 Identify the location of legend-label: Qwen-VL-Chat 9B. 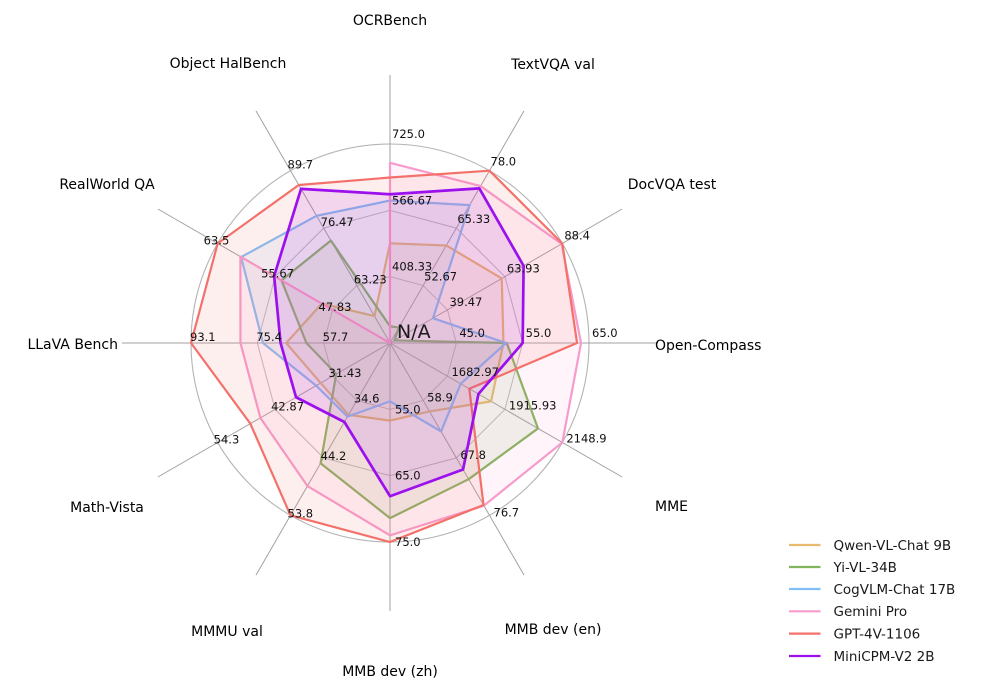
(893, 546).